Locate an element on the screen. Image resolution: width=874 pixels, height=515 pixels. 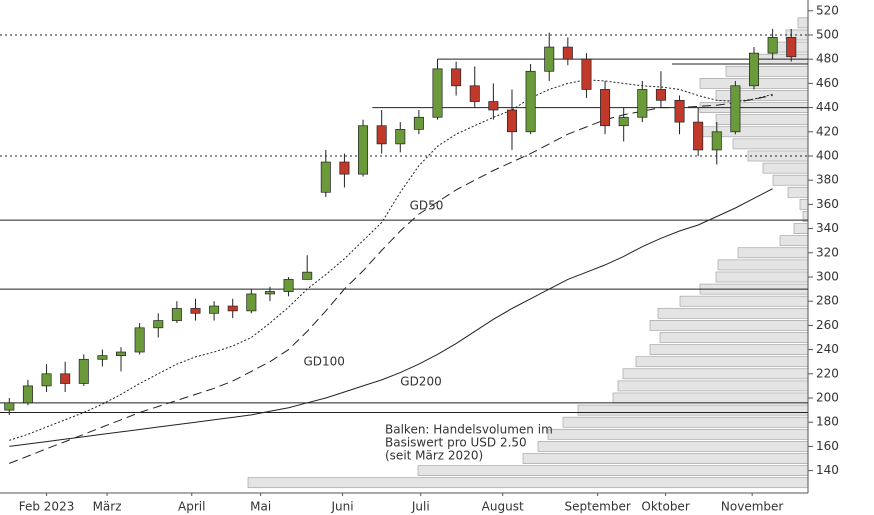
y-tick-label: 440 is located at coordinates (827, 107).